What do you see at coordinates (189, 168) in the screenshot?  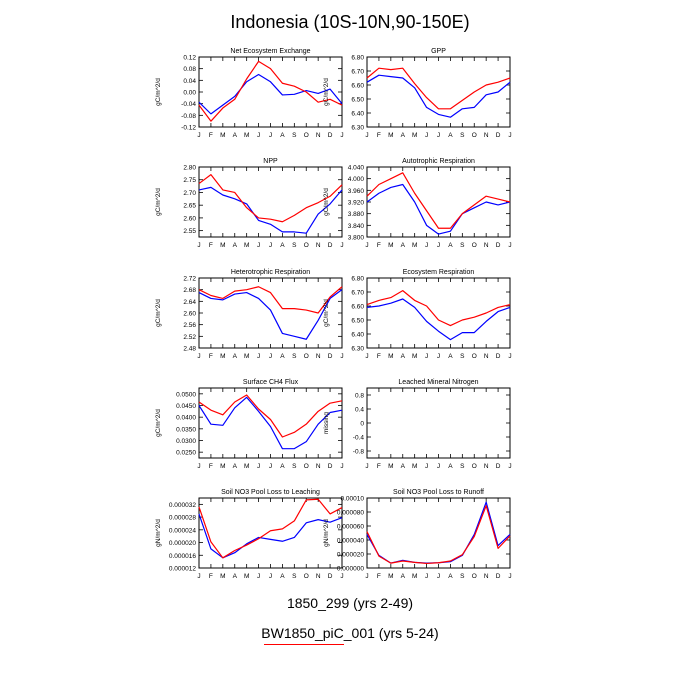 I see `y-tick-label: 2.80` at bounding box center [189, 168].